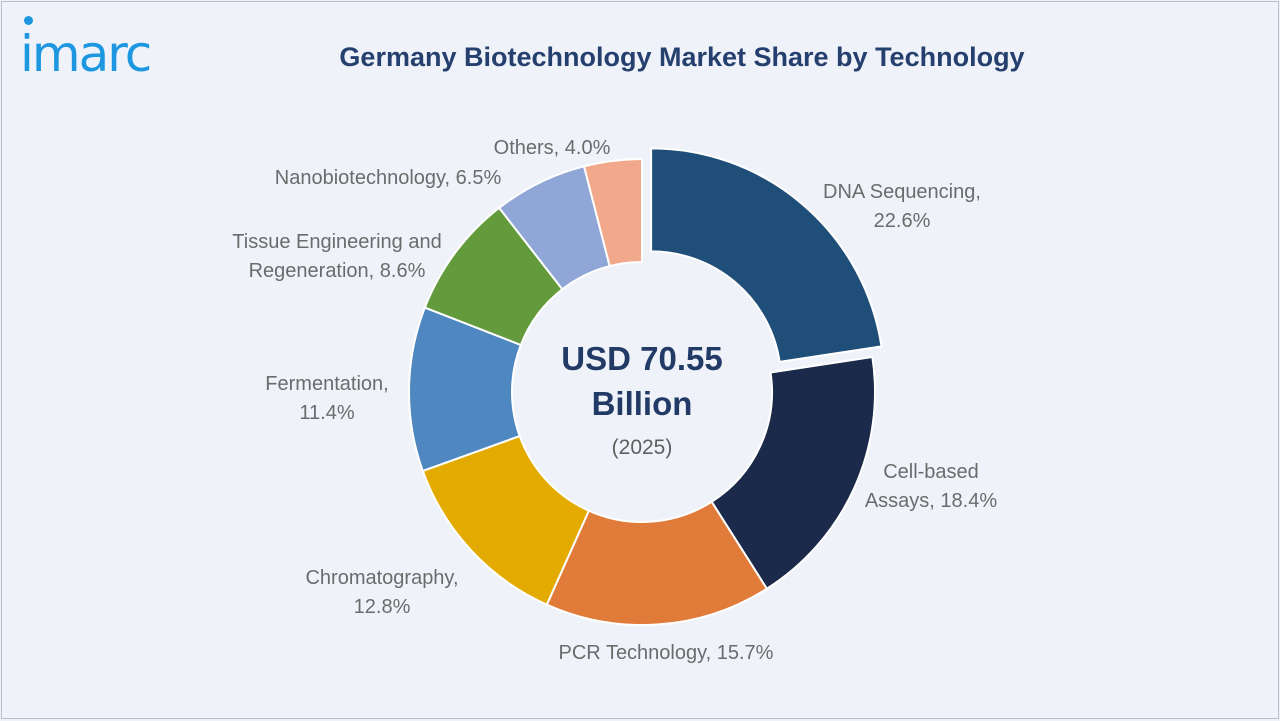 The width and height of the screenshot is (1280, 721). Describe the element at coordinates (931, 486) in the screenshot. I see `label-cell-based-assays: Cell-based Assays, 18.4%` at that location.